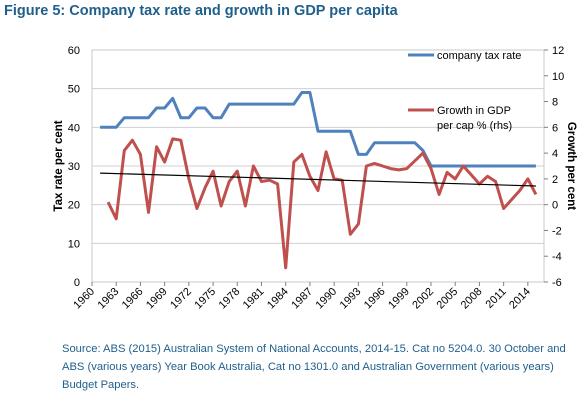 Image resolution: width=587 pixels, height=402 pixels. I want to click on y-tick-label: 50, so click(74, 90).